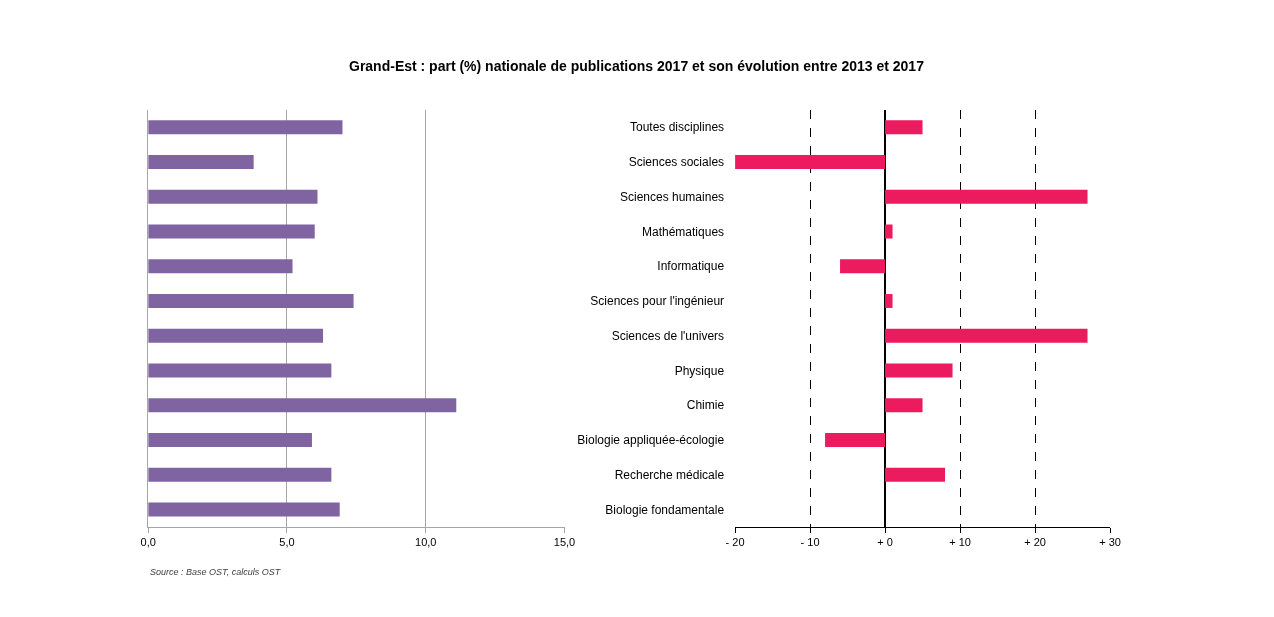 Image resolution: width=1274 pixels, height=617 pixels. Describe the element at coordinates (676, 162) in the screenshot. I see `y-tick-label: Sciences sociales` at that location.